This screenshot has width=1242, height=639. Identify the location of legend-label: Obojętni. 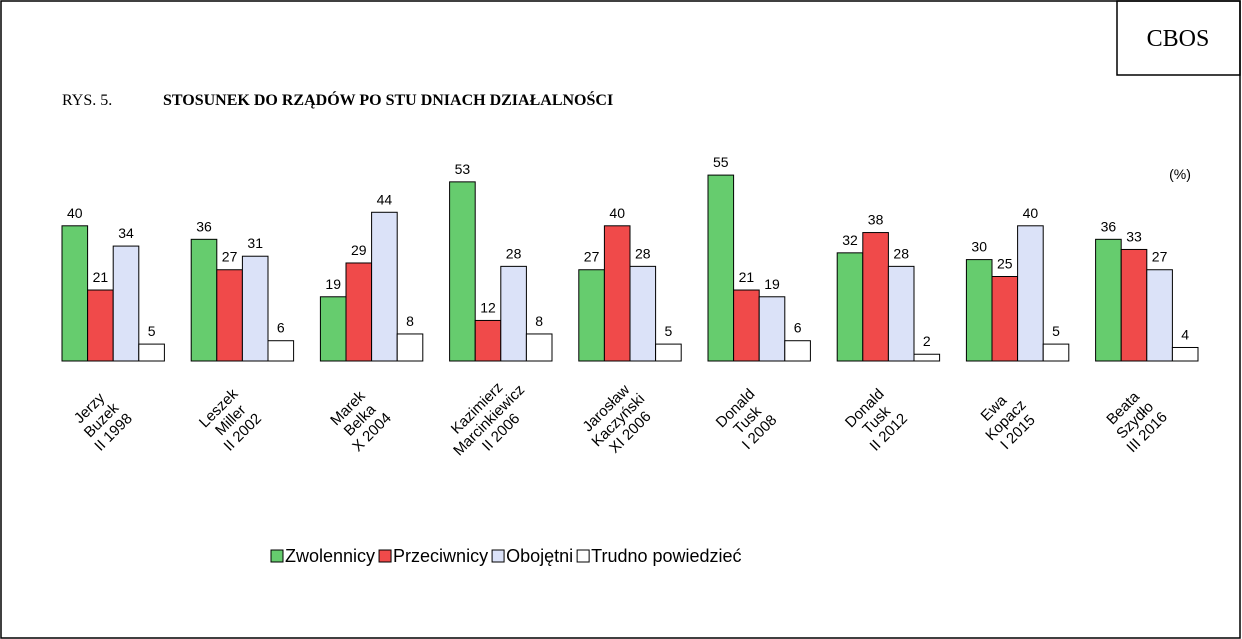
(539, 556).